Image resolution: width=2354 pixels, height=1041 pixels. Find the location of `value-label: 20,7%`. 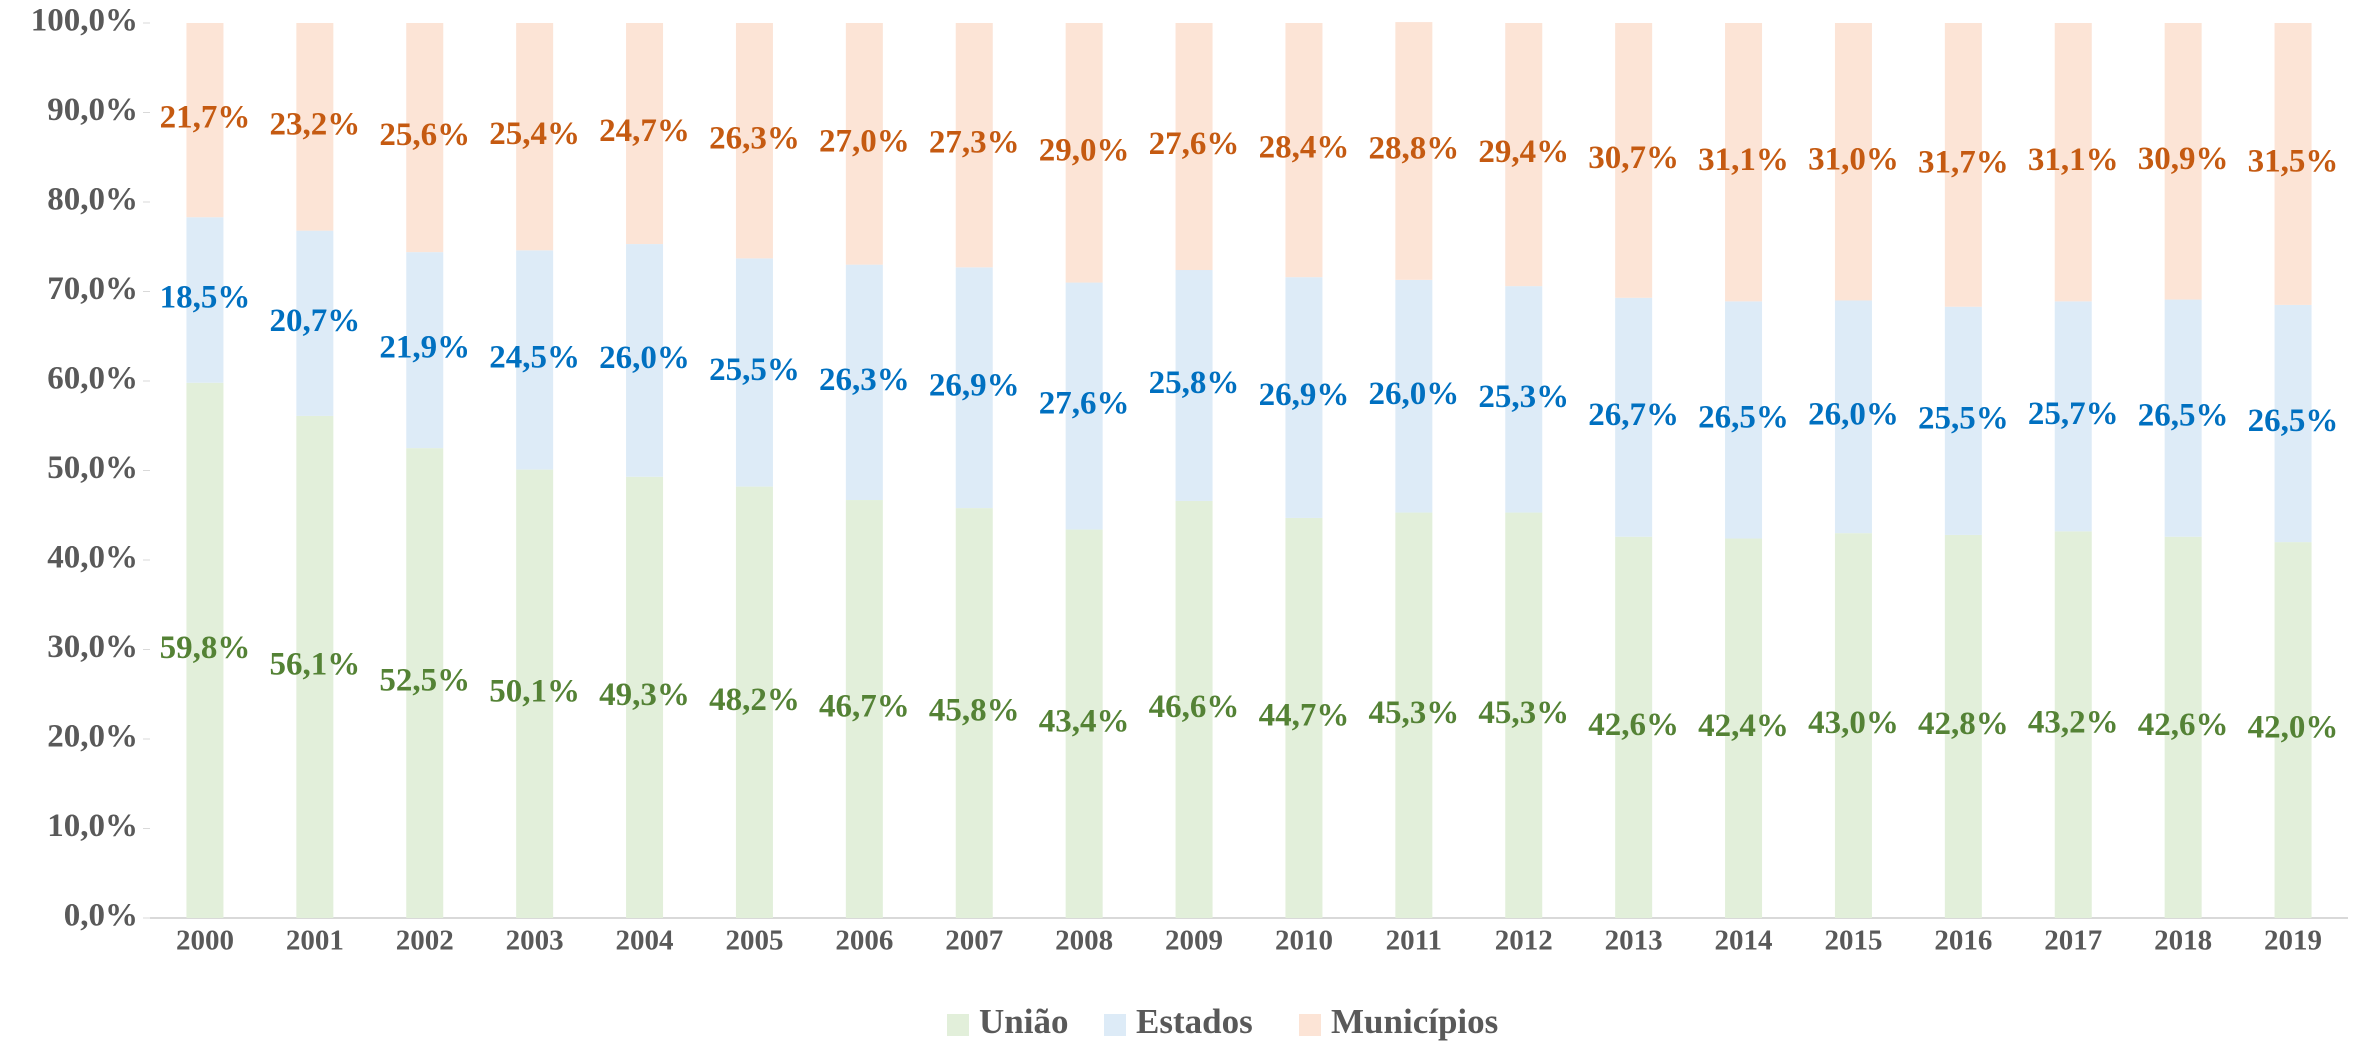

value-label: 20,7% is located at coordinates (314, 321).